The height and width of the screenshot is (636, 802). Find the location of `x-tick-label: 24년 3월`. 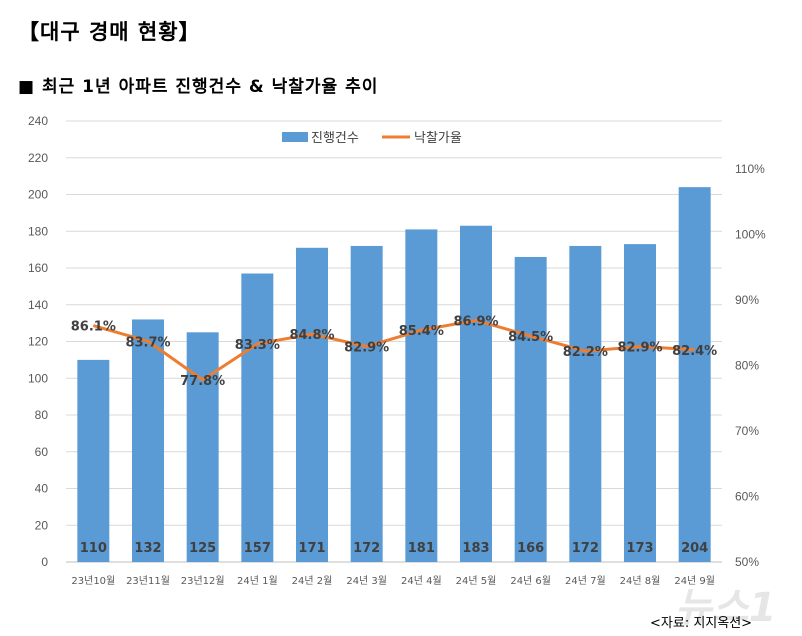

x-tick-label: 24년 3월 is located at coordinates (366, 581).